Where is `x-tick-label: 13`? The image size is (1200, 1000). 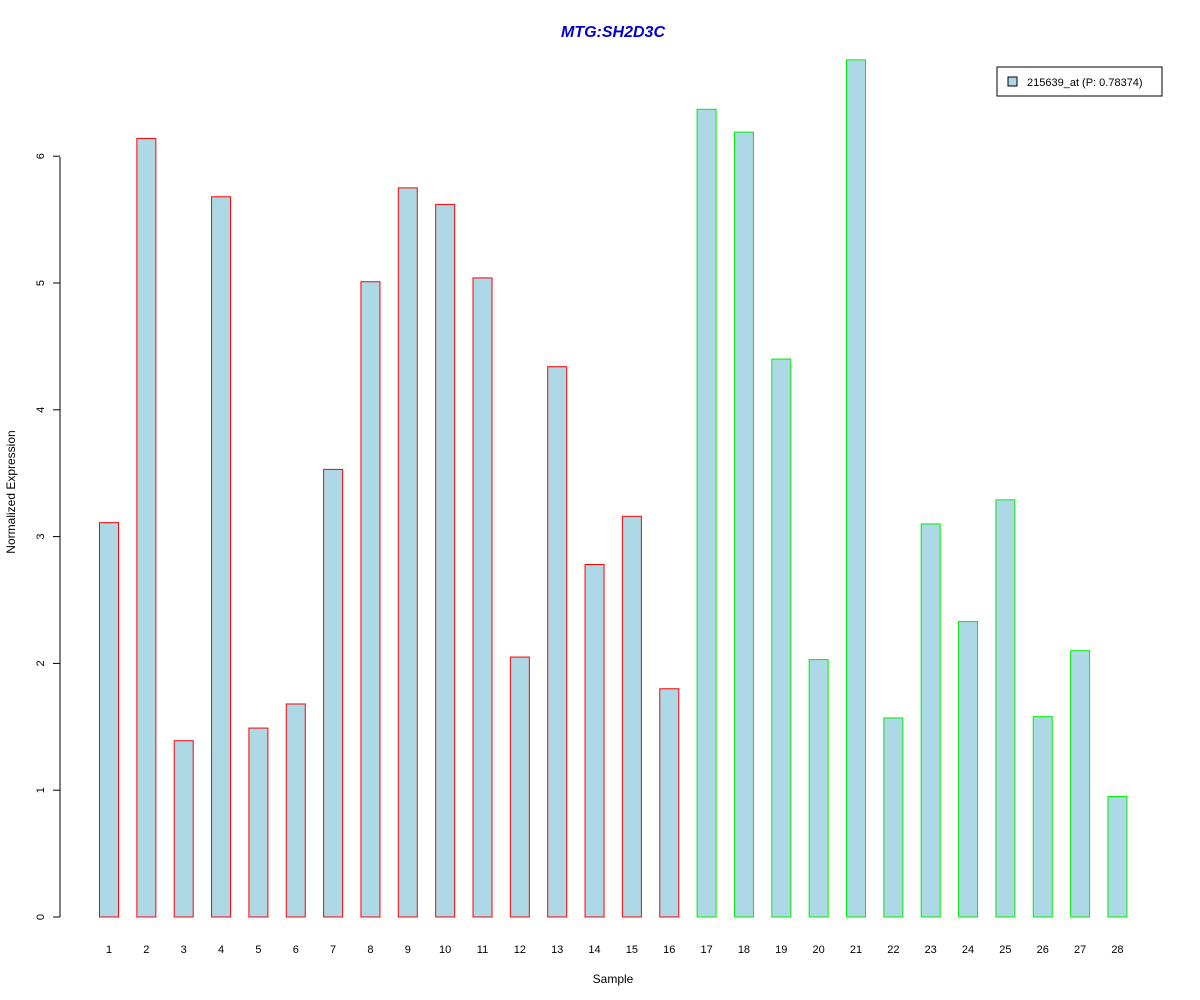
x-tick-label: 13 is located at coordinates (557, 950).